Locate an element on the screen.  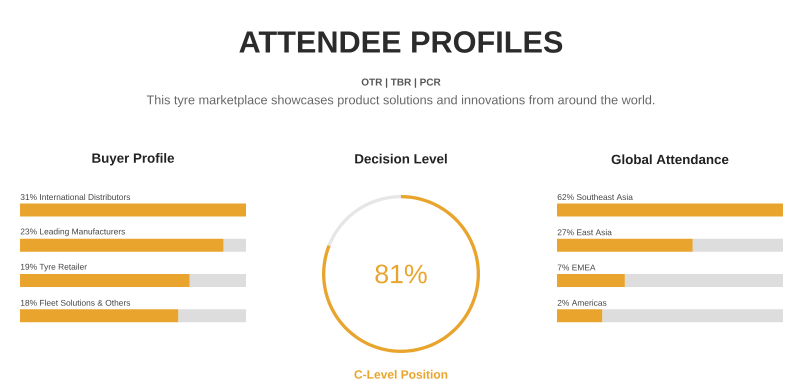
chart-title: Buyer Profile is located at coordinates (133, 159).